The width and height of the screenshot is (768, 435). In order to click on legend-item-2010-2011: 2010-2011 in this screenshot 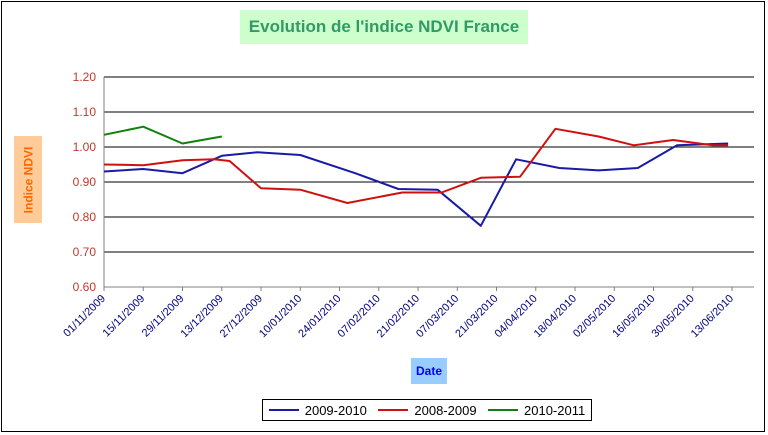, I will do `click(536, 410)`.